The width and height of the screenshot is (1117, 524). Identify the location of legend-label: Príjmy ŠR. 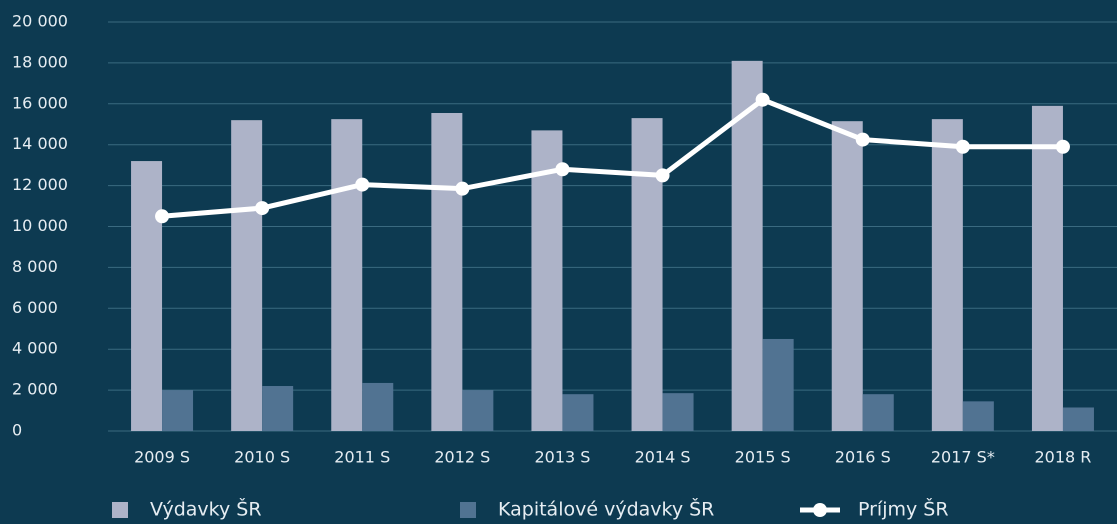
(903, 509).